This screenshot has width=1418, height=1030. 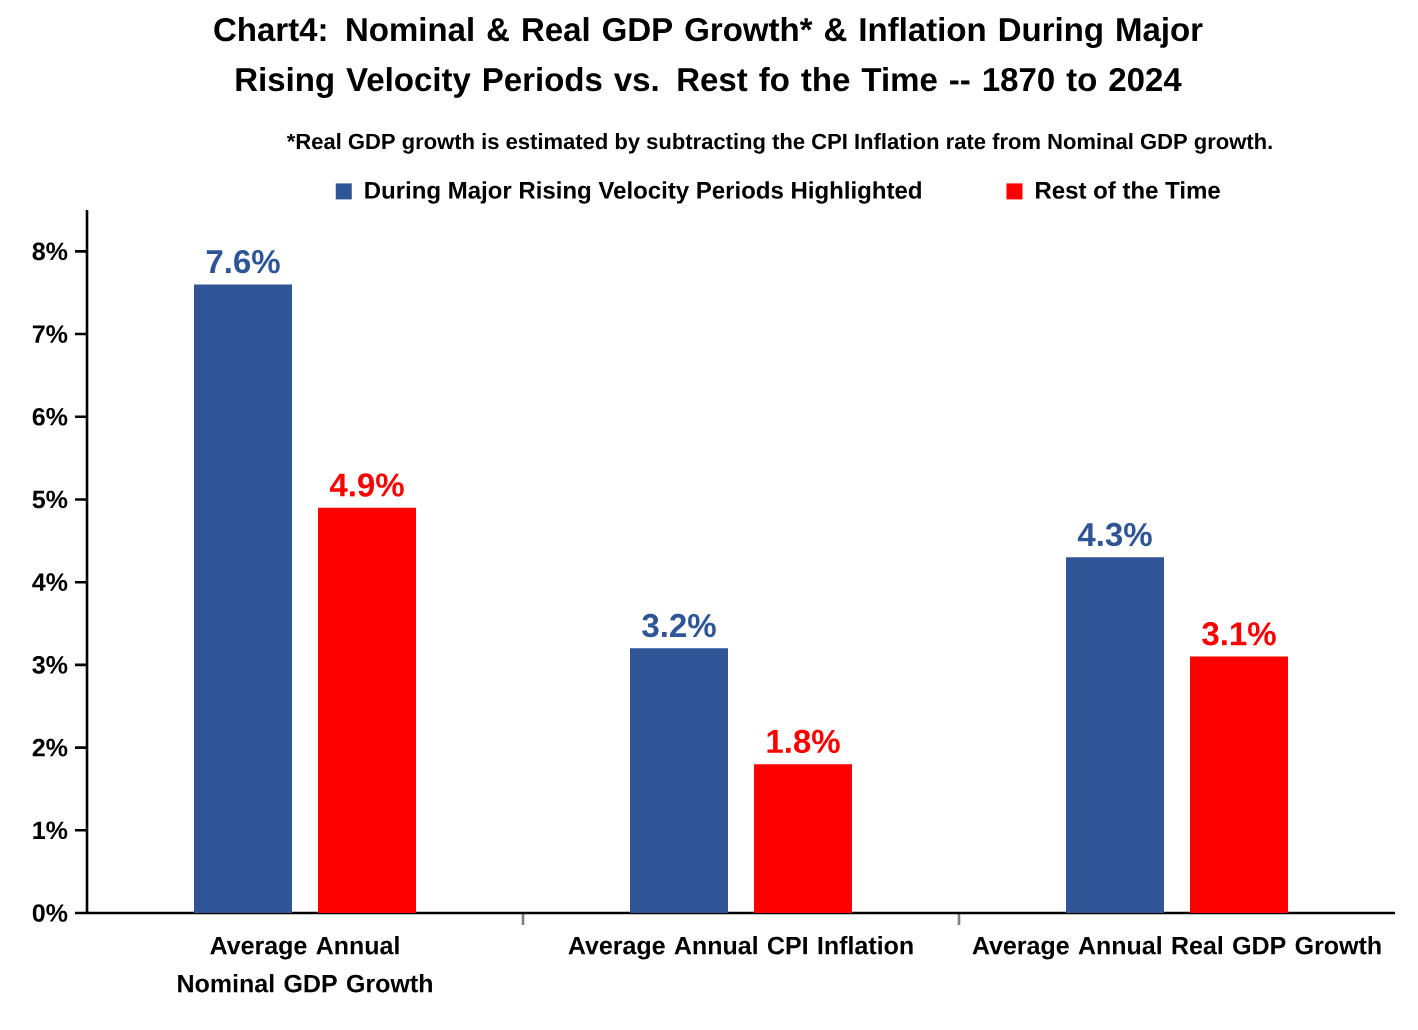 I want to click on legend-label: Rest of the Time, so click(x=1128, y=190).